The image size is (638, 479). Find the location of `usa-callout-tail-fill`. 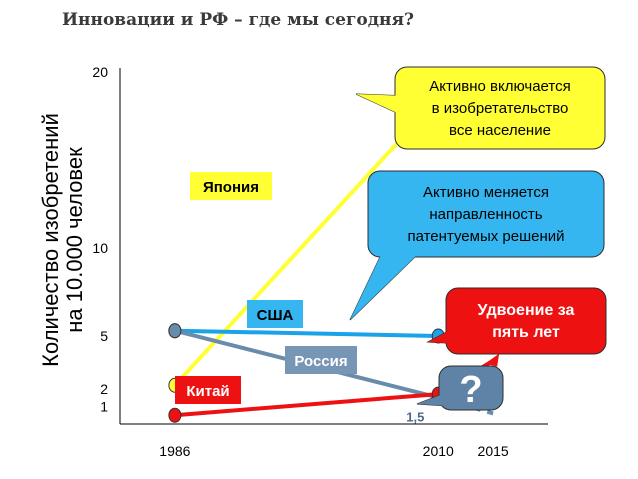

usa-callout-tail-fill is located at coordinates (385, 278).